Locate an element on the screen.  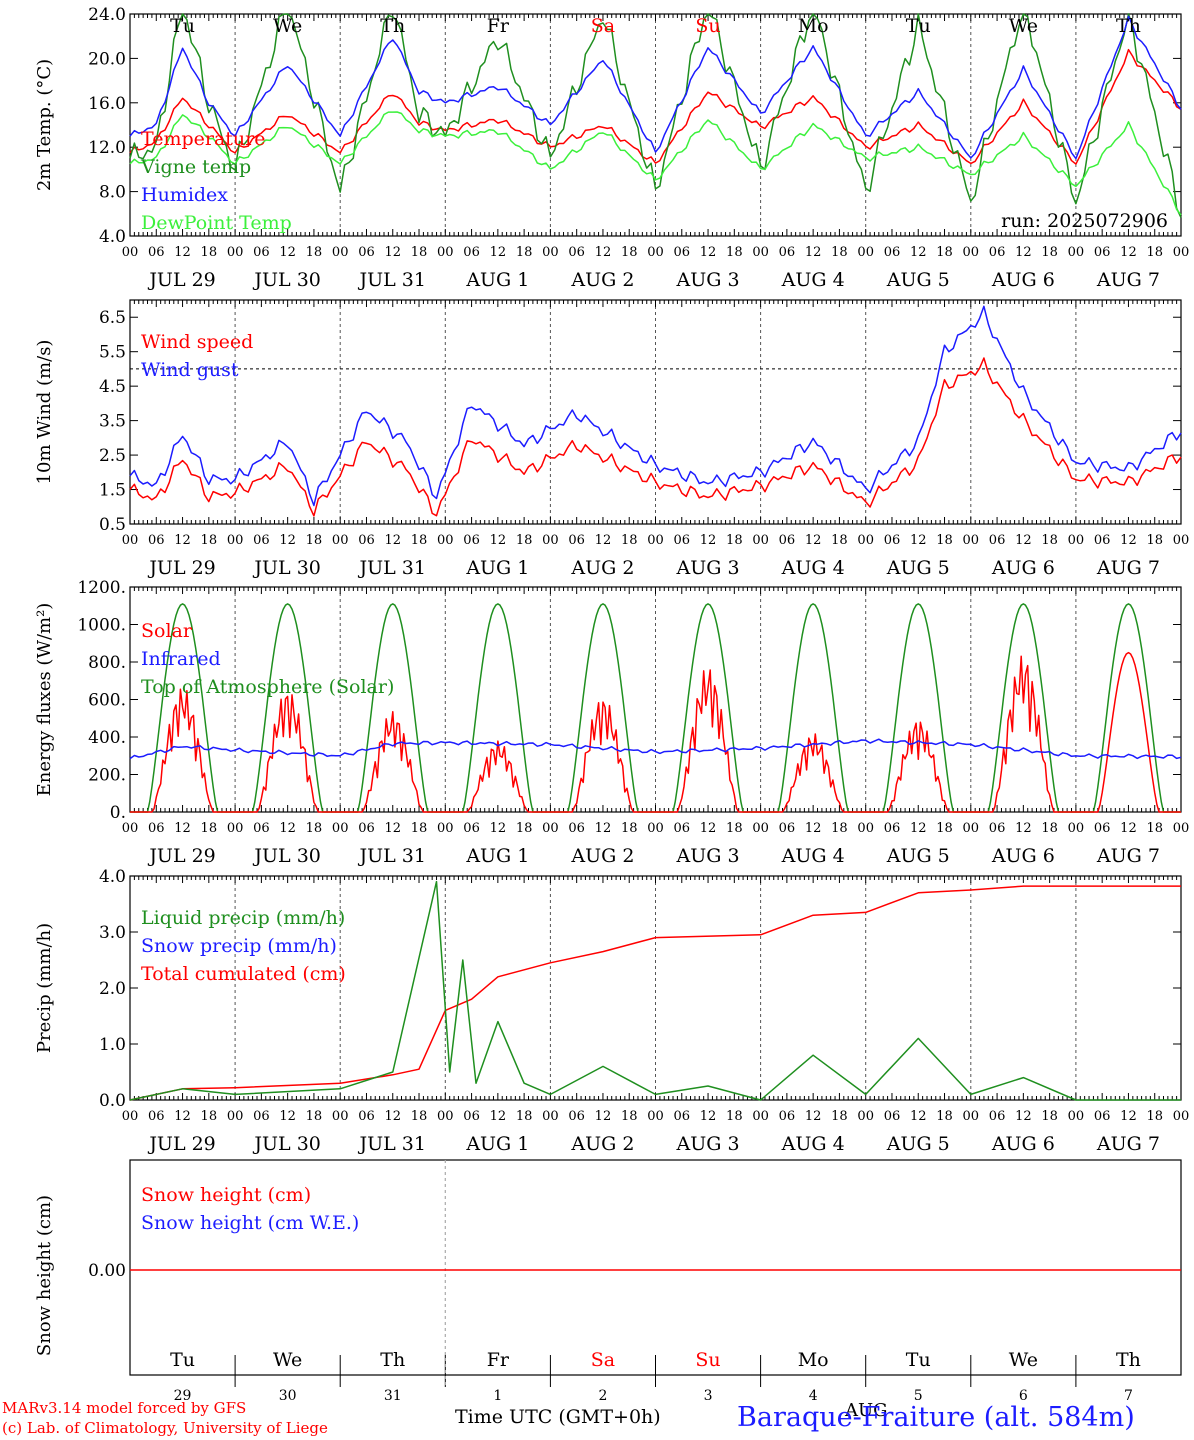
y-tick-label: 3.0 is located at coordinates (112, 933).